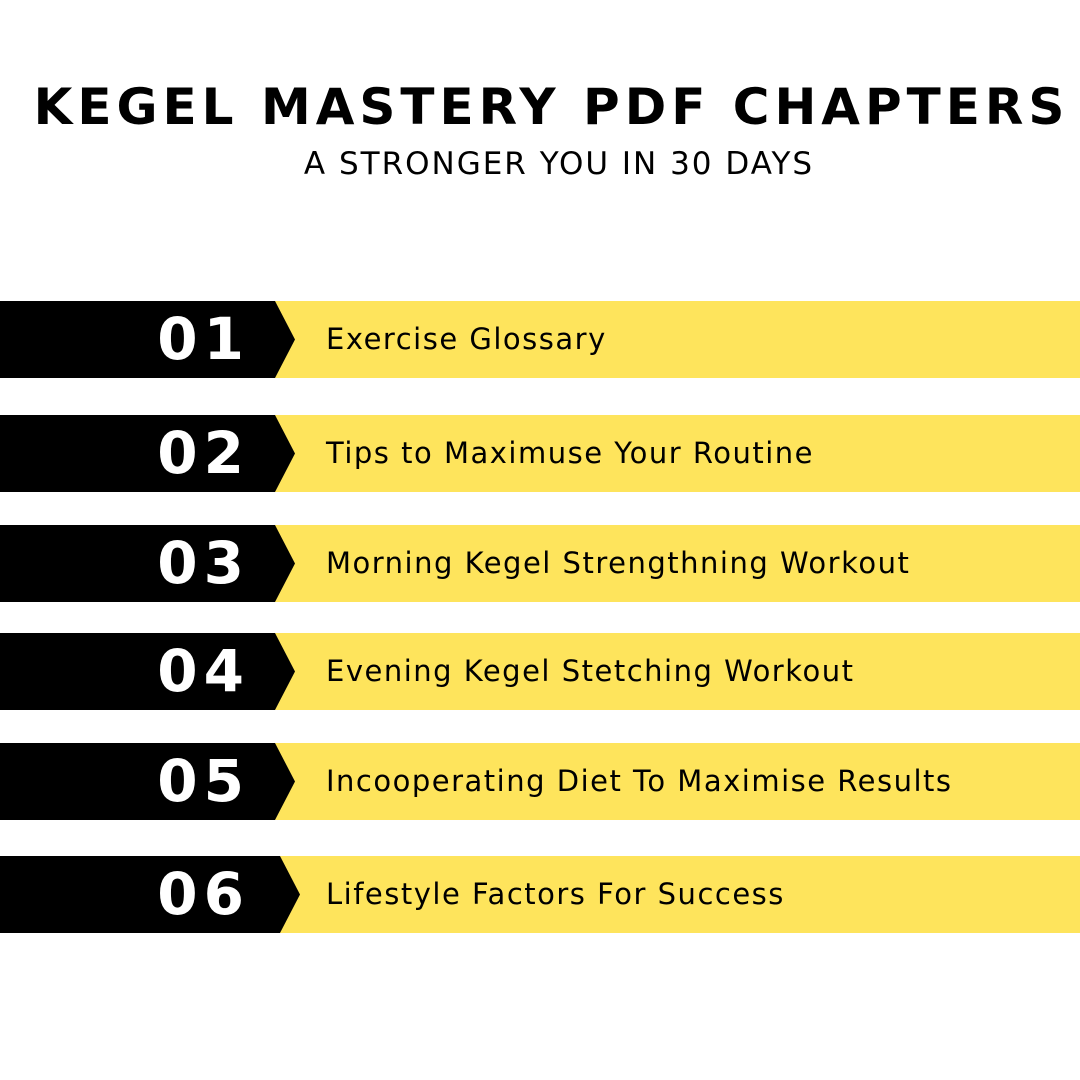  I want to click on chapter-row: 05 Incooperating Diet To Maximise Results, so click(540, 781).